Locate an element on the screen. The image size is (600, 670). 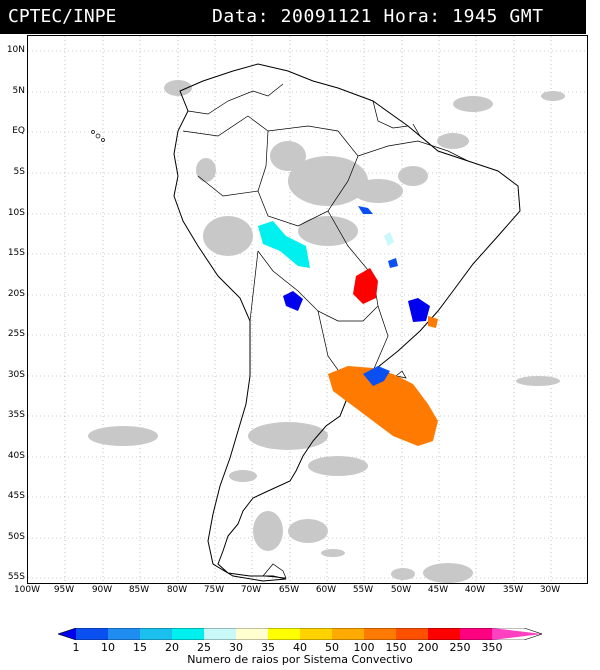
legend-value: 25 is located at coordinates (204, 647).